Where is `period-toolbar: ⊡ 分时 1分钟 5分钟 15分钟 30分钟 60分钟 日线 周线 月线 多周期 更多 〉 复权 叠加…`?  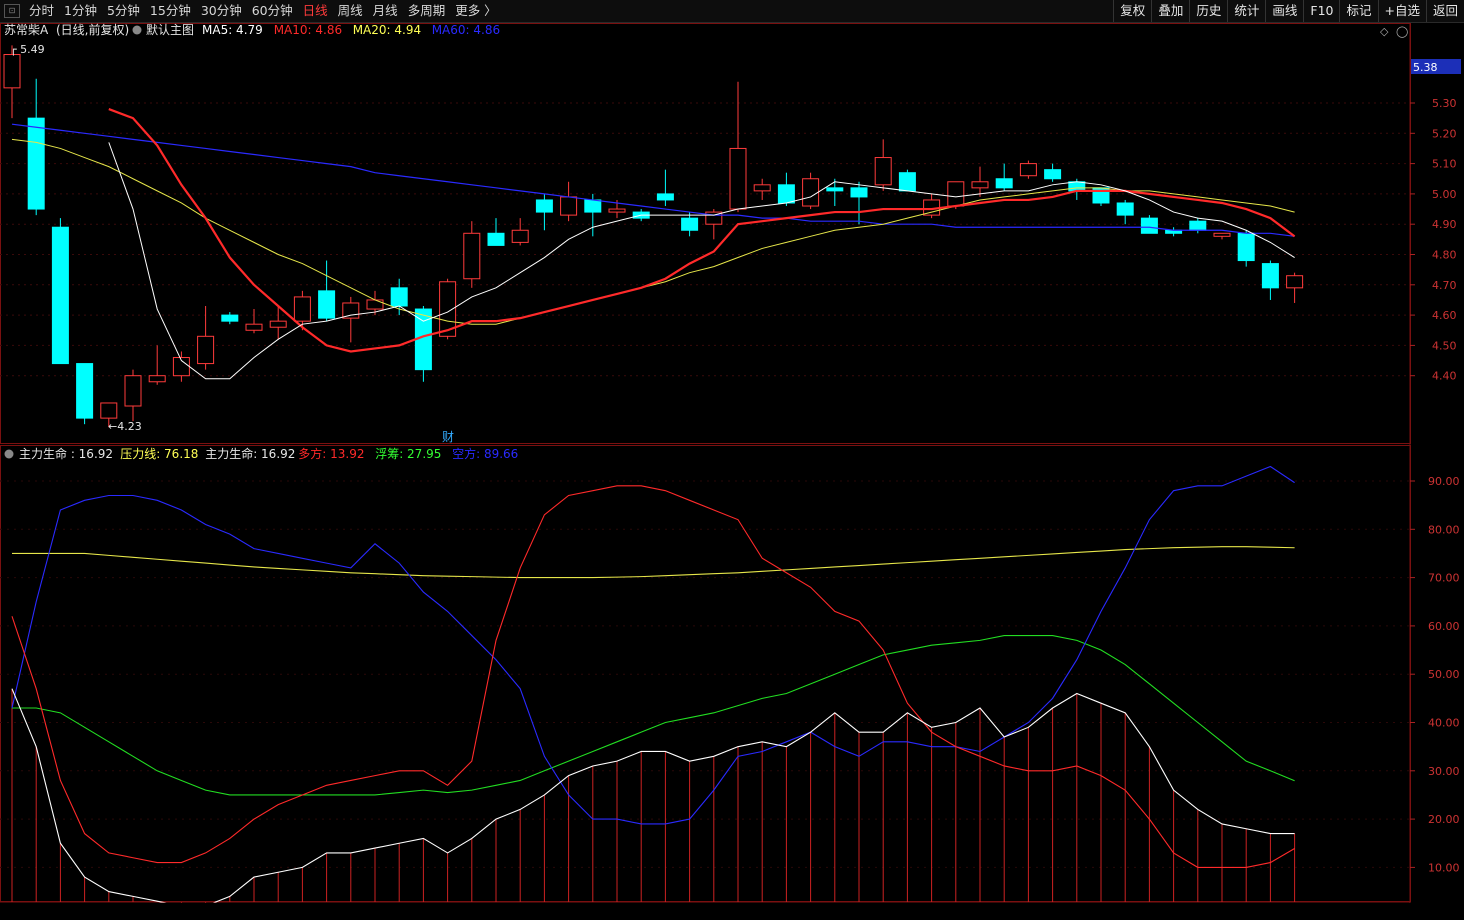
period-toolbar: ⊡ 分时 1分钟 5分钟 15分钟 30分钟 60分钟 日线 周线 月线 多周期 更多 〉 复权 叠加… is located at coordinates (732, 11).